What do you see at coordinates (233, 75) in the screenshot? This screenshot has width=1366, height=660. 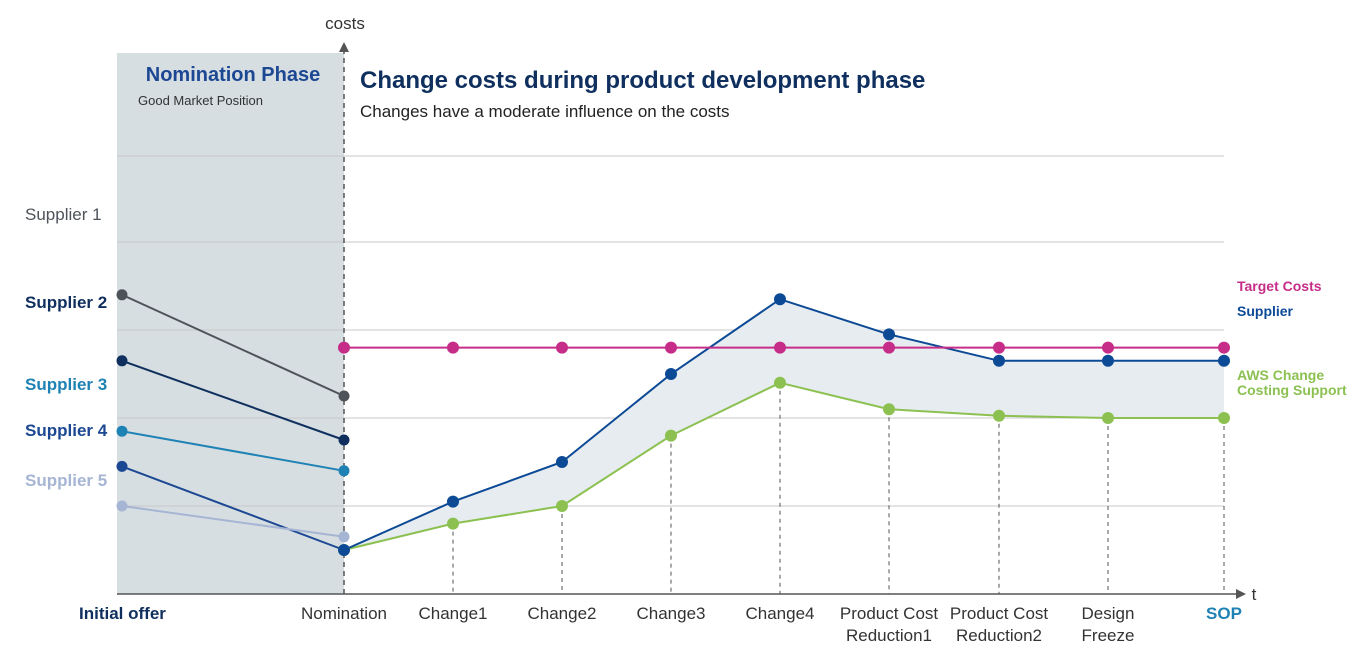 I see `phase-title: Nomination Phase` at bounding box center [233, 75].